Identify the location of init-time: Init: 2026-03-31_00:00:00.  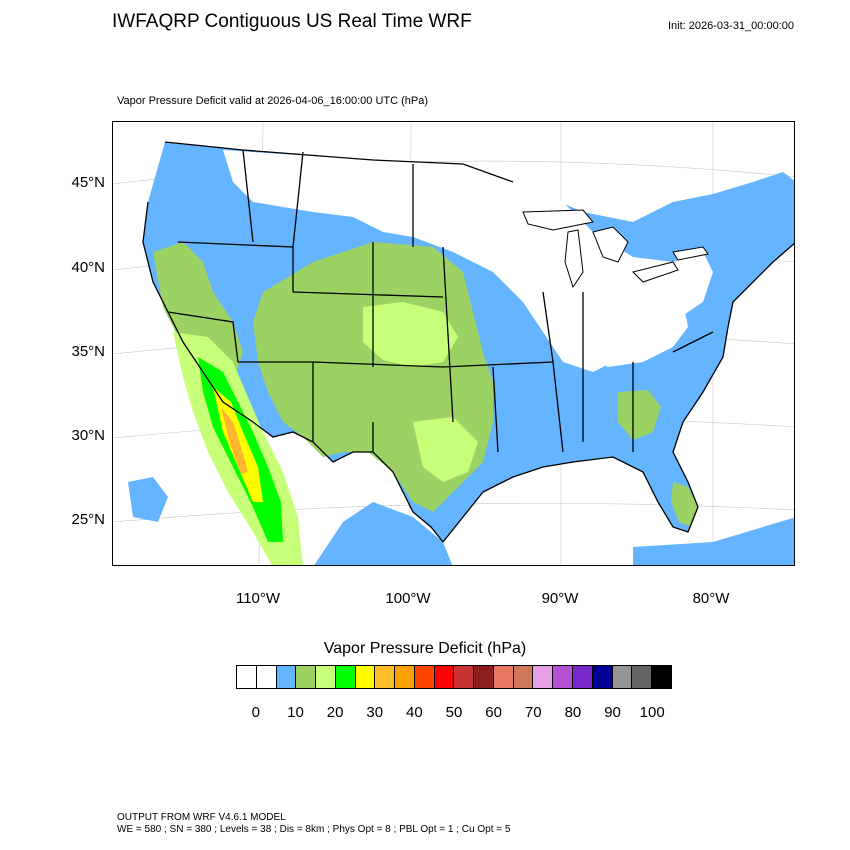
(731, 26).